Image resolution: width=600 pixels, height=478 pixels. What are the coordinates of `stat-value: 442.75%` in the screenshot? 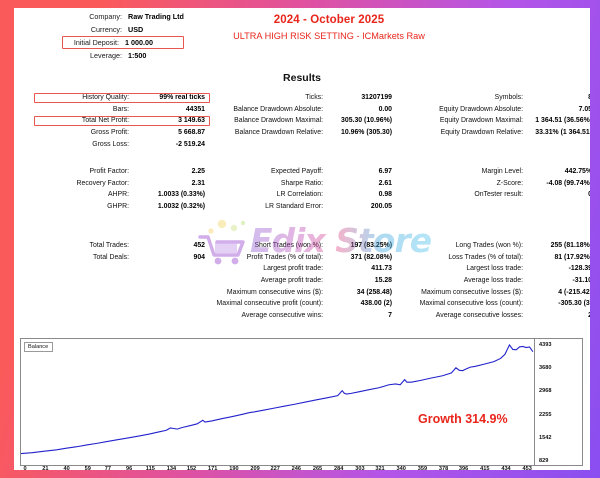 It's located at (577, 172).